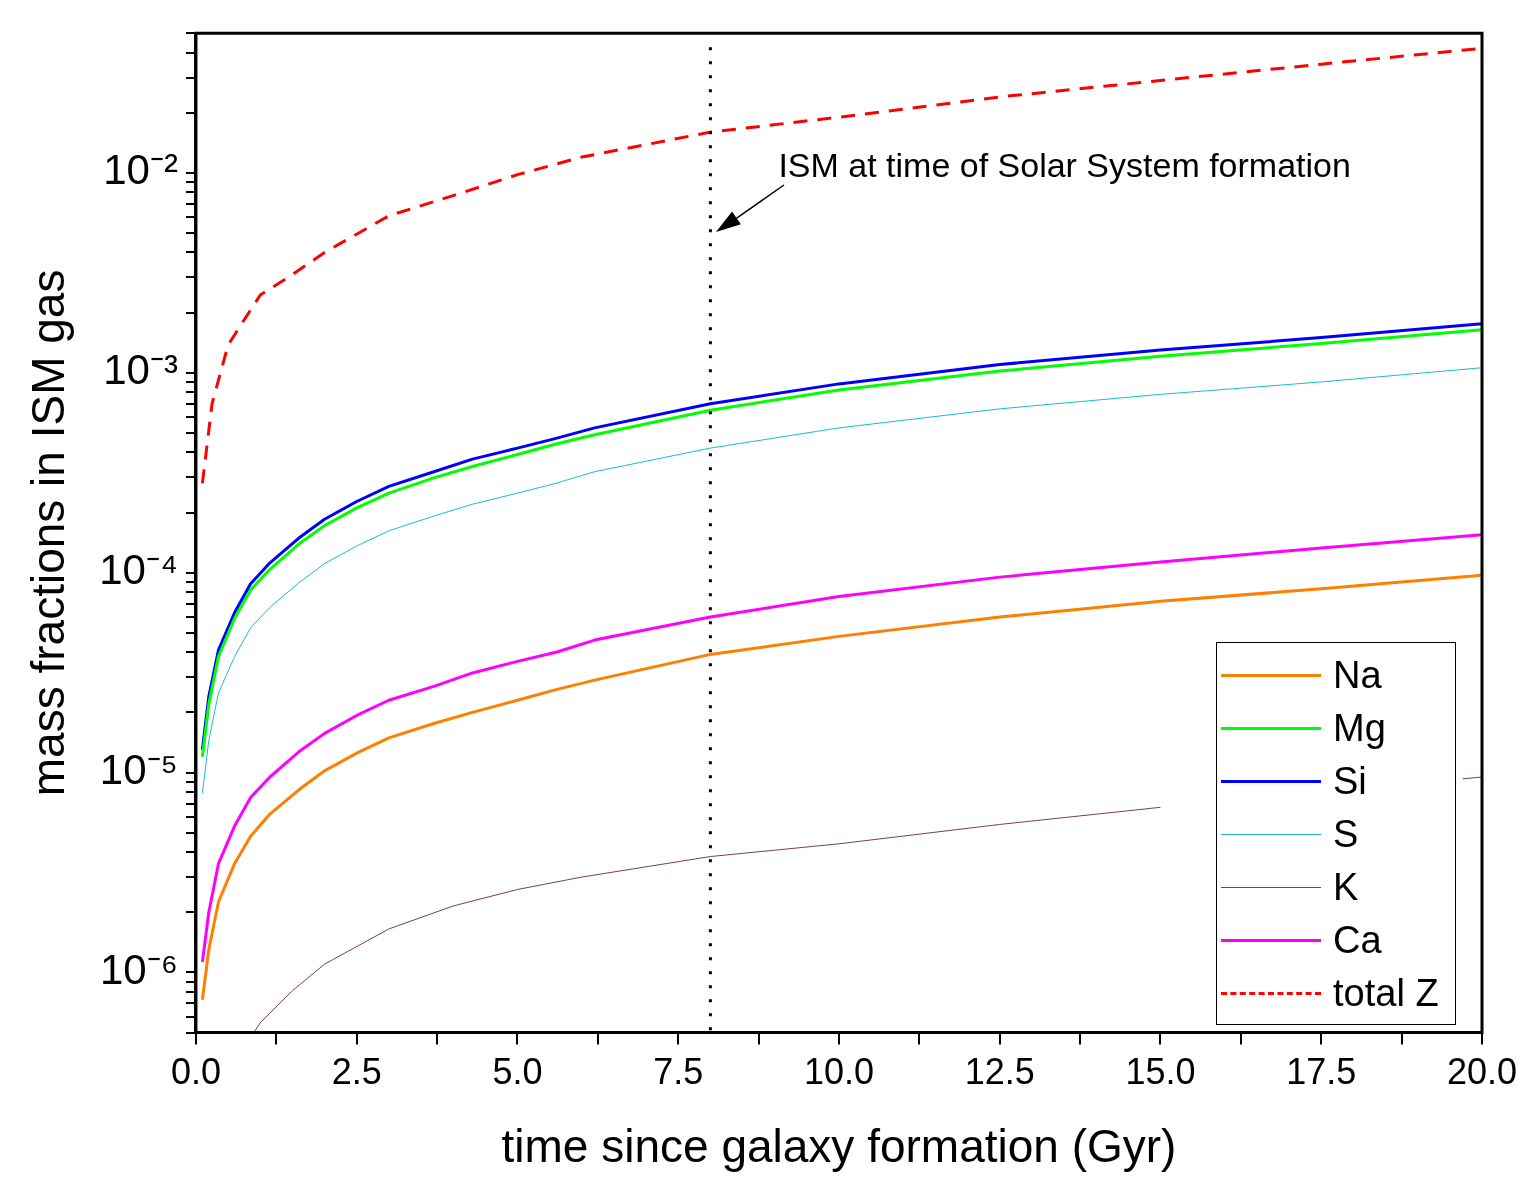 The height and width of the screenshot is (1191, 1532). Describe the element at coordinates (1357, 940) in the screenshot. I see `legend-label: Ca` at that location.